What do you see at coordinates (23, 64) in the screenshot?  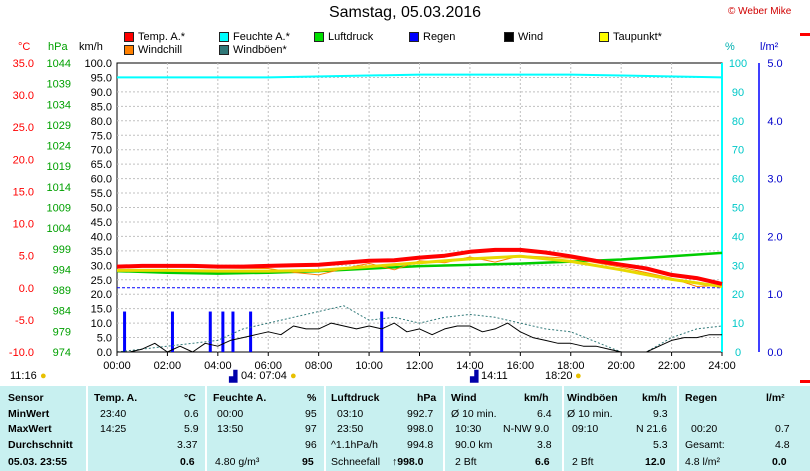 I see `temp-tick-label: 35.0` at bounding box center [23, 64].